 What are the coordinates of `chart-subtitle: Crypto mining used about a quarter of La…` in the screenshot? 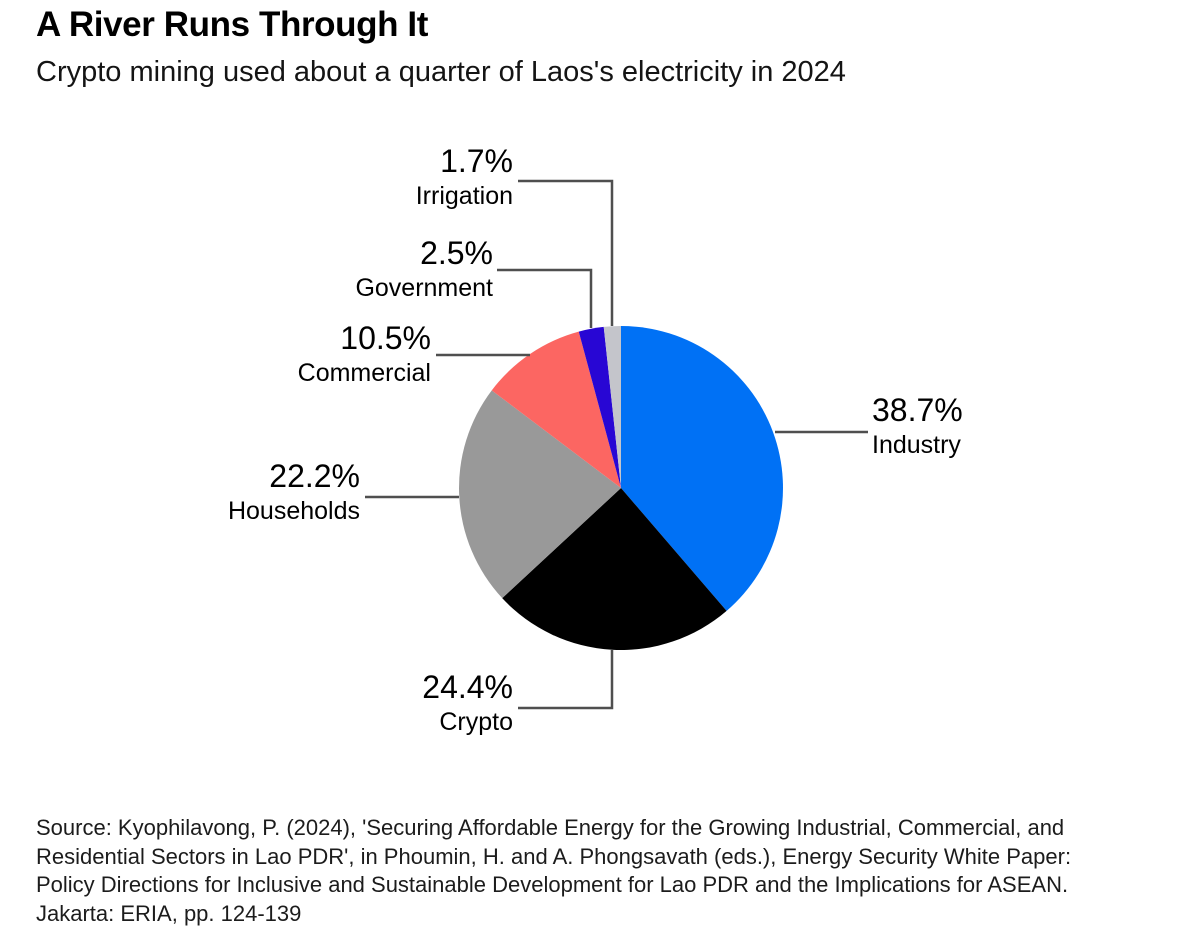 It's located at (441, 72).